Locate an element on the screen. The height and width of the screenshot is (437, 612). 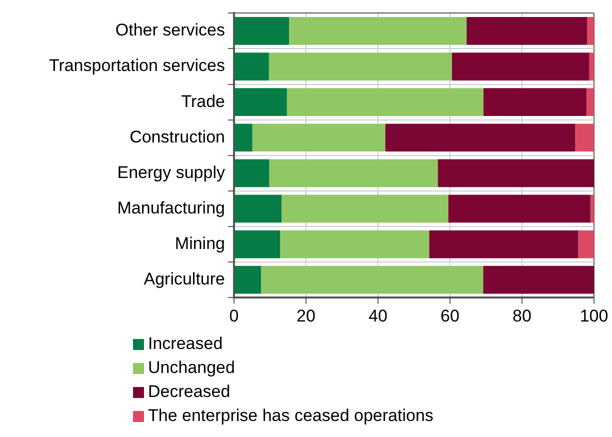
y-tick-label: Energy supply is located at coordinates (171, 172).